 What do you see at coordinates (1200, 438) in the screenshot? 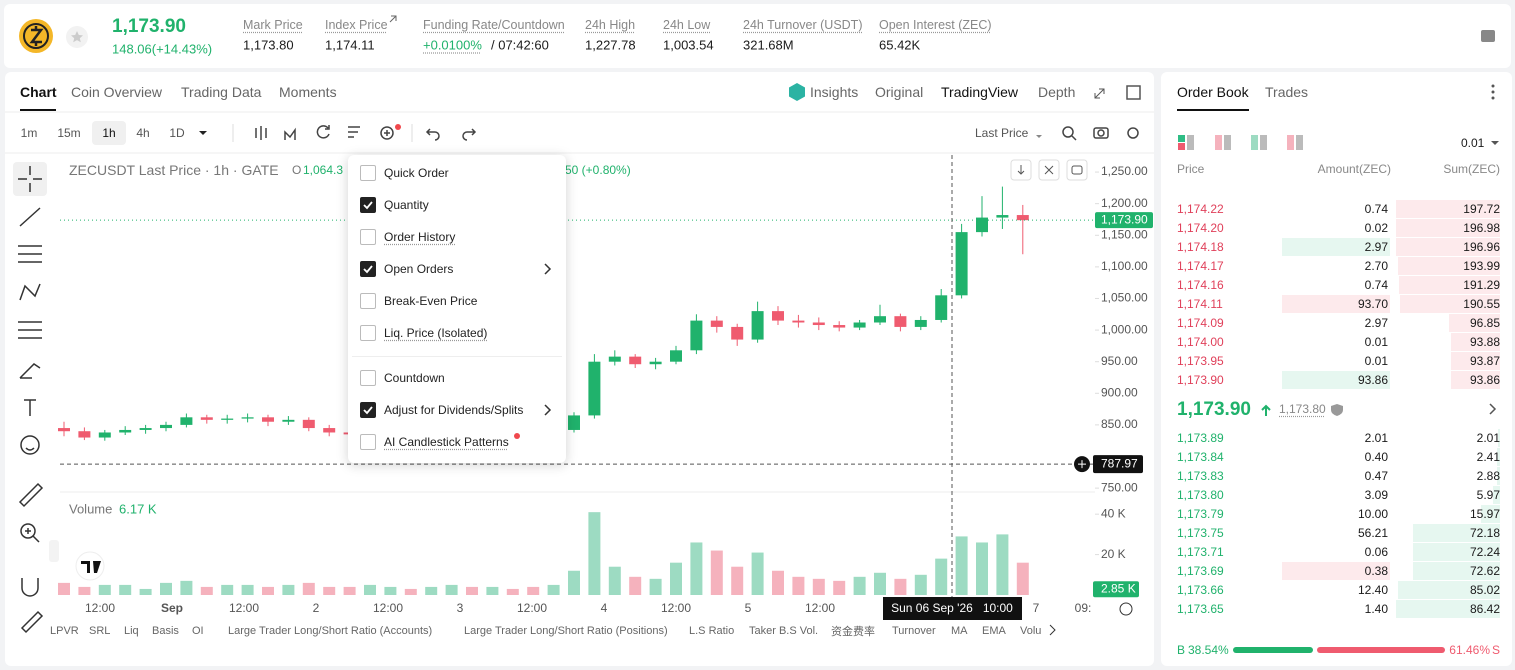
I see `book-price: 1,173.89` at bounding box center [1200, 438].